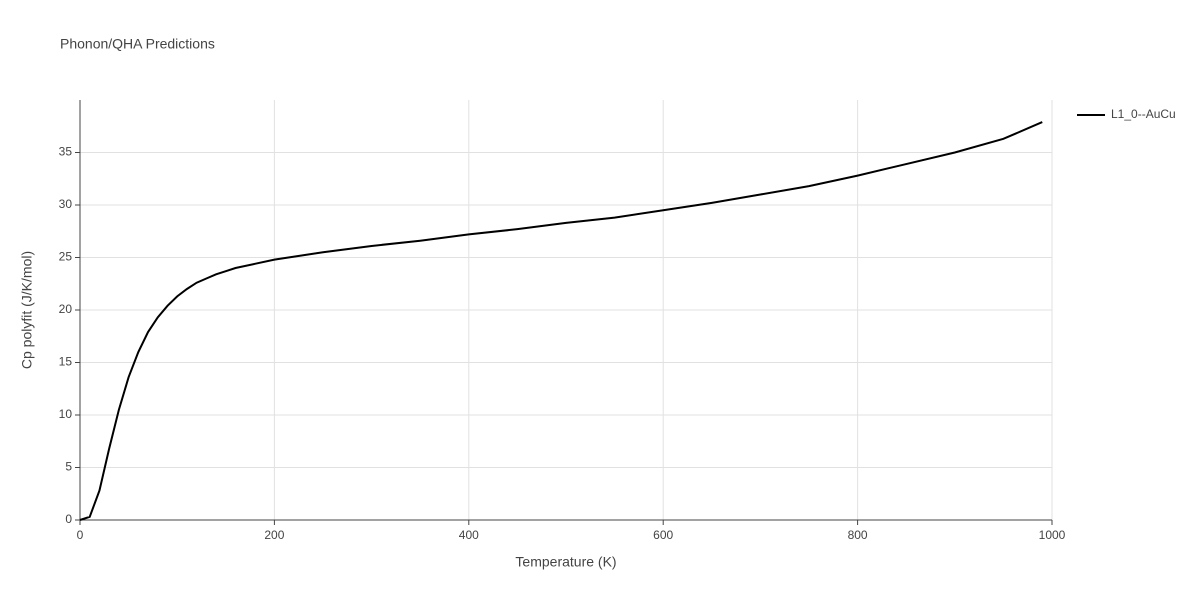  Describe the element at coordinates (27, 310) in the screenshot. I see `y-axis-title: Cp polyfit (J/K/mol)` at that location.